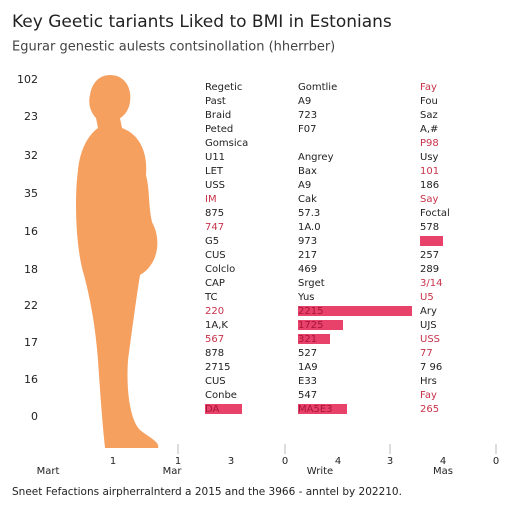 The height and width of the screenshot is (512, 512). I want to click on cell-text: Conbe, so click(221, 395).